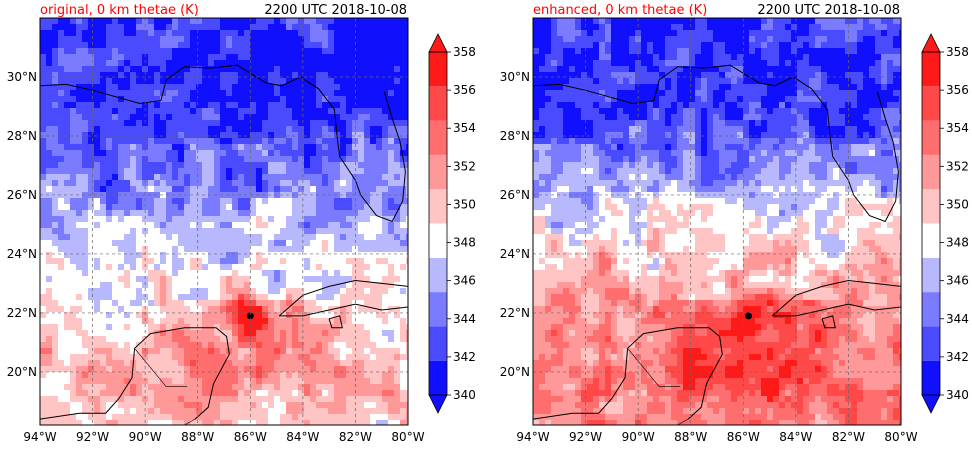 The height and width of the screenshot is (449, 972). I want to click on panel-title: original, 0 km thetae (K), so click(119, 10).